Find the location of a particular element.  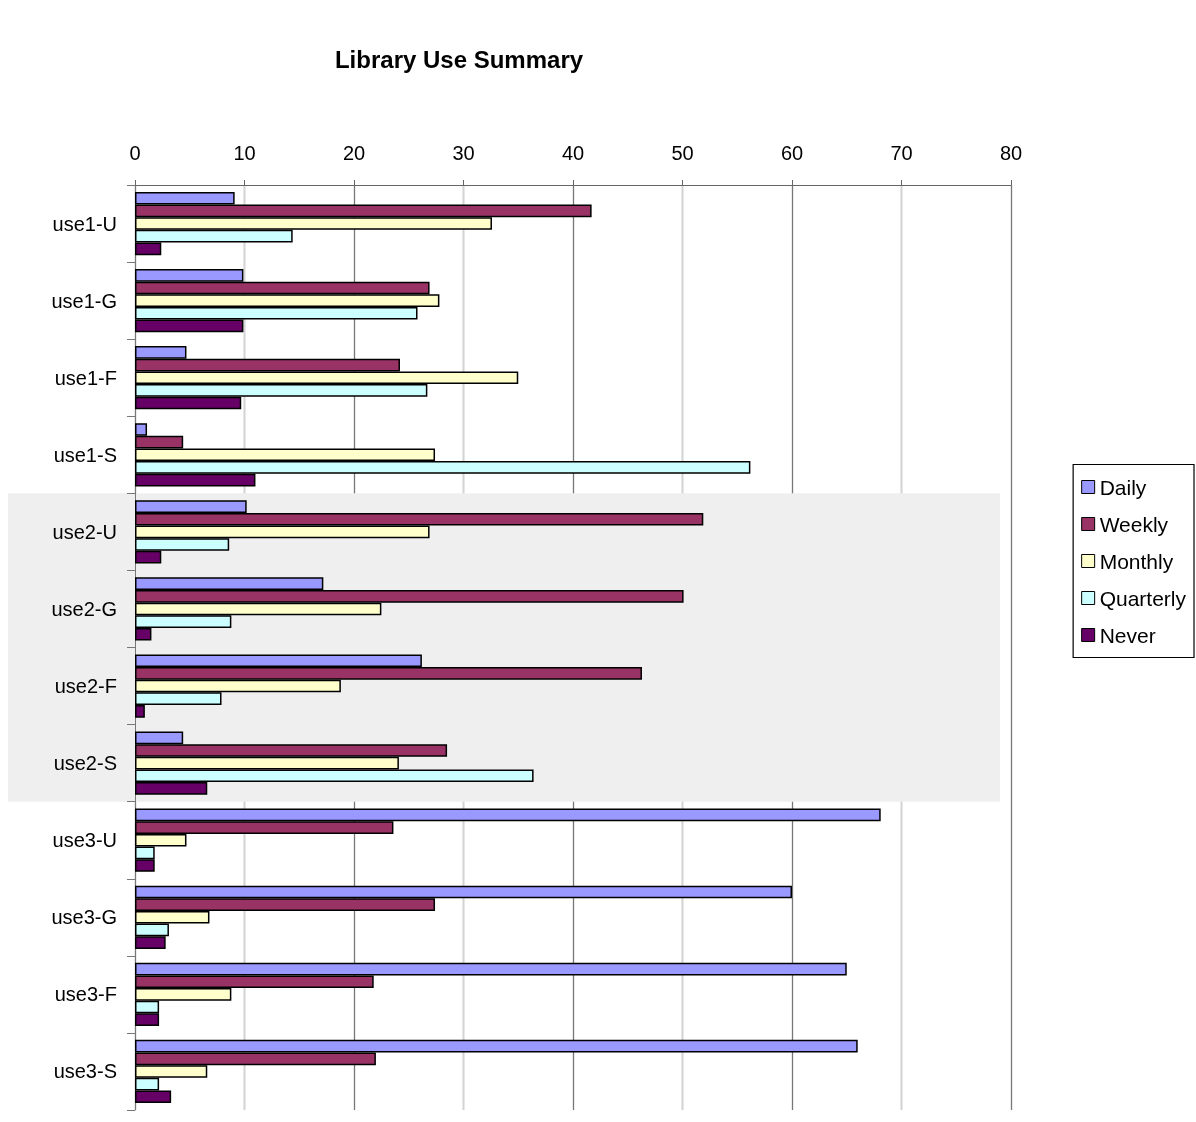

y-tick-label: use3-U is located at coordinates (84, 840).